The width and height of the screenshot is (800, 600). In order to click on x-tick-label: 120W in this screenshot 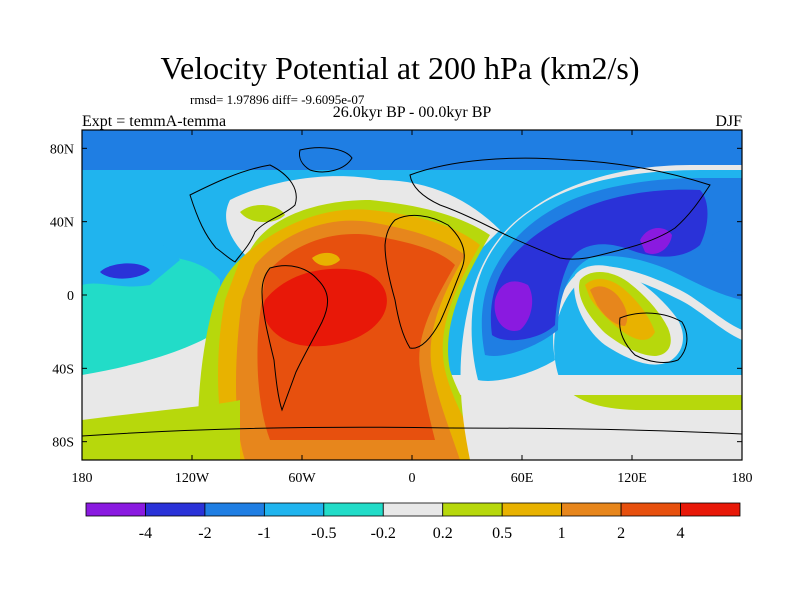, I will do `click(192, 478)`.